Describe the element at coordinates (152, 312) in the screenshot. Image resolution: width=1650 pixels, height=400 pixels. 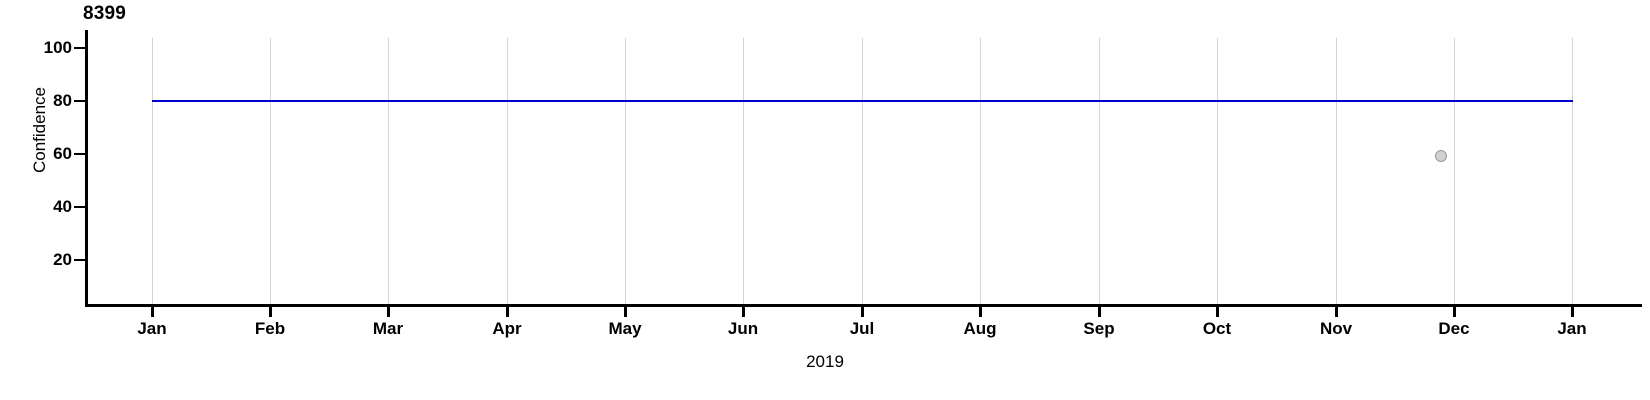
I see `x-tick-jan` at that location.